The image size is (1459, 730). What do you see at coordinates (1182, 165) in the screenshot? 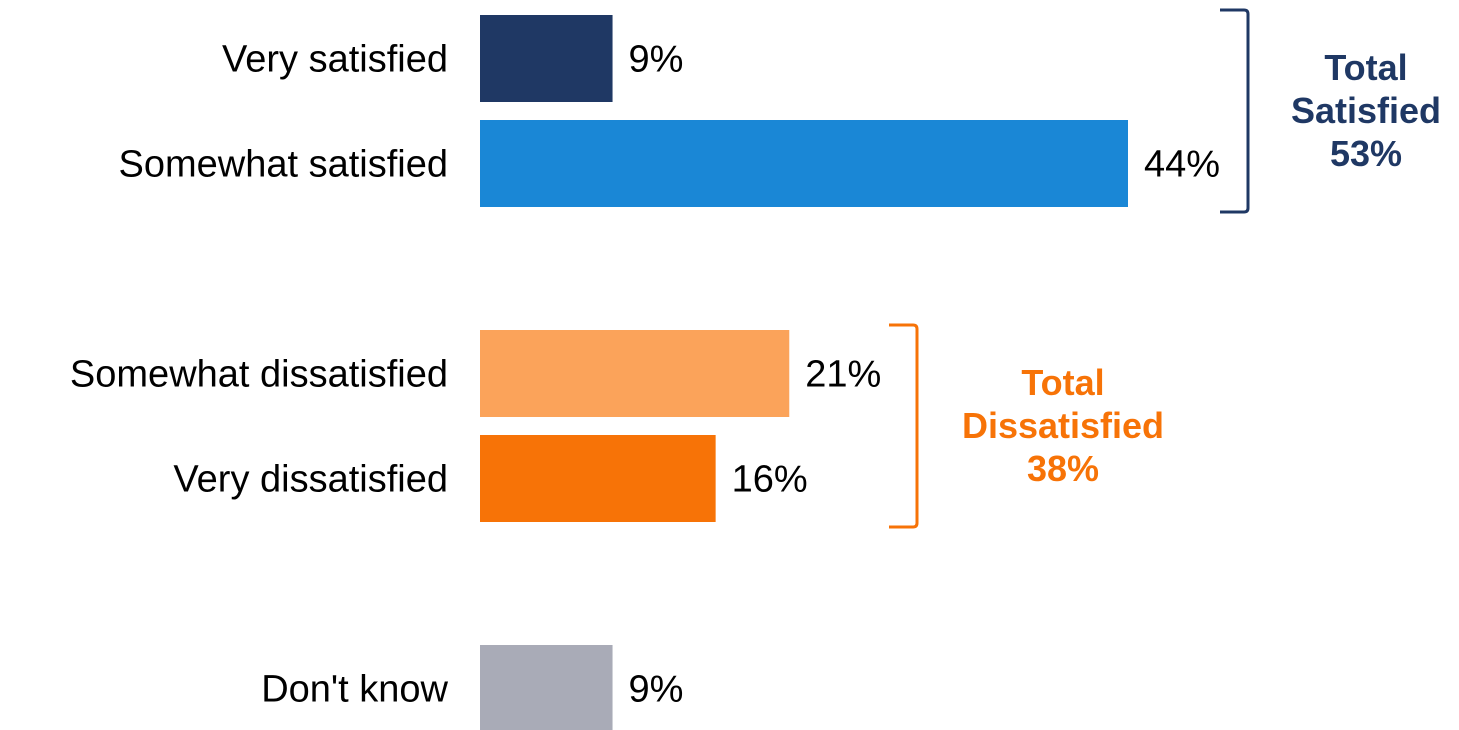
I see `value-label-somewhat-satisfied: 44%` at bounding box center [1182, 165].